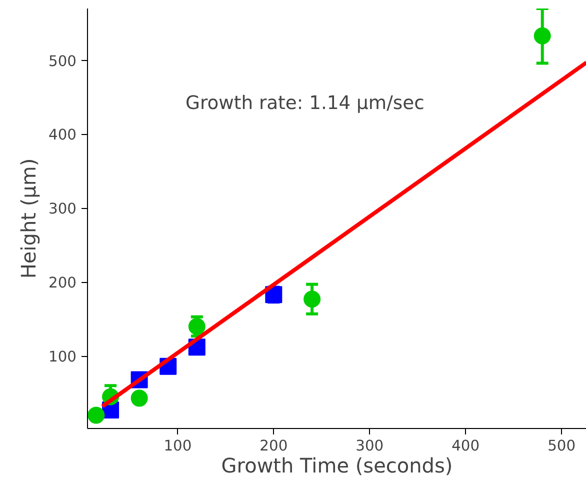 The image size is (586, 490). I want to click on y-axis-title: Height (μm), so click(28, 218).